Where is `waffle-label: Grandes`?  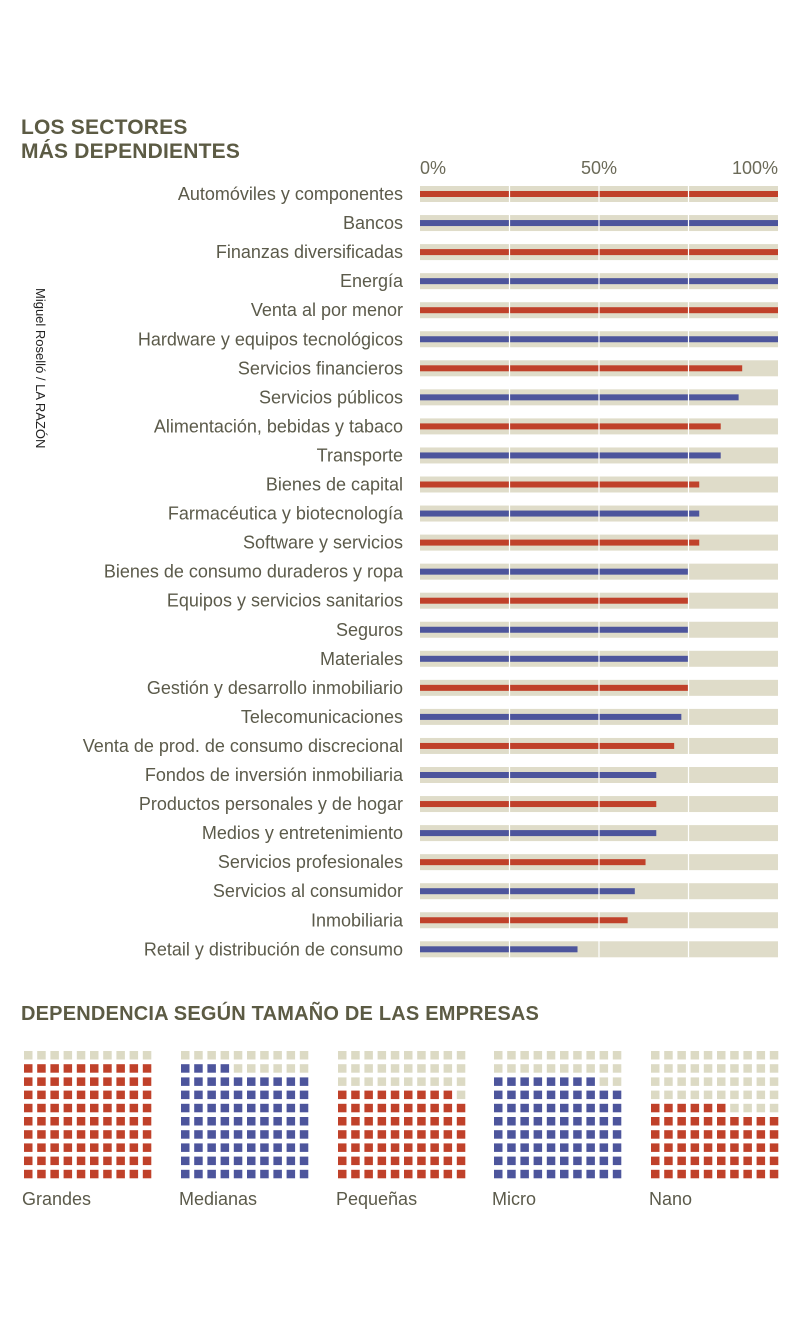
waffle-label: Grandes is located at coordinates (56, 1199).